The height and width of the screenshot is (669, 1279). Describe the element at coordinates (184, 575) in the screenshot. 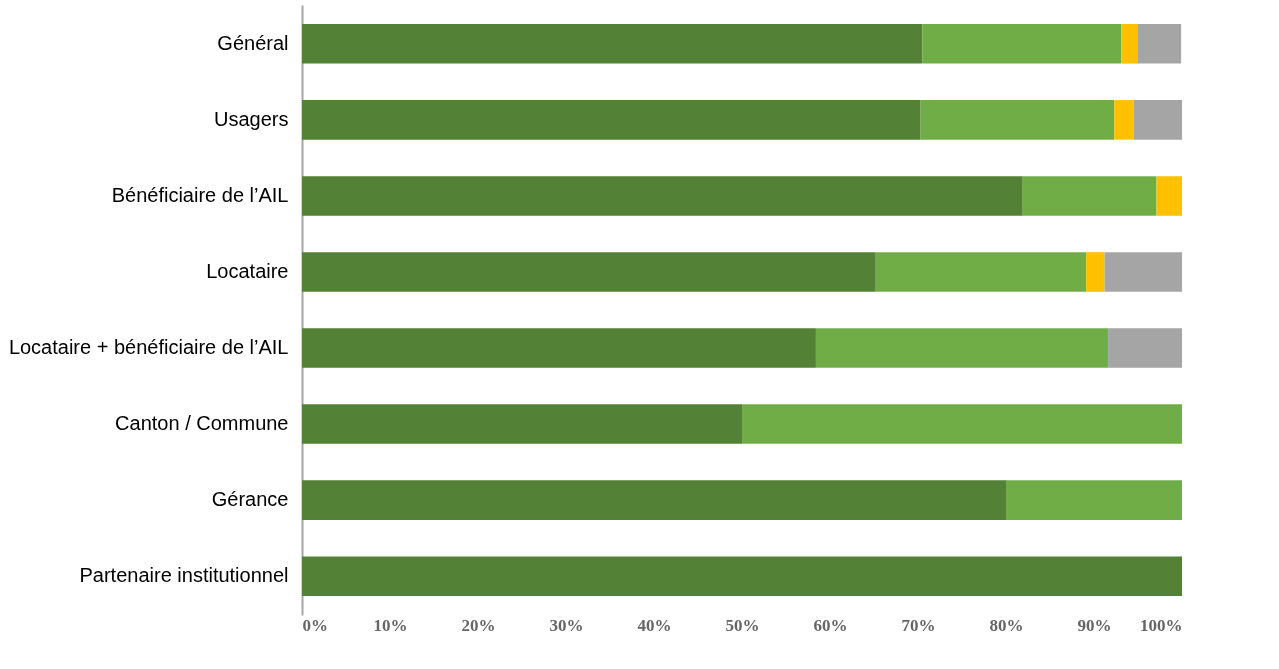

I see `y-tick-label: Partenaire institutionnel` at that location.